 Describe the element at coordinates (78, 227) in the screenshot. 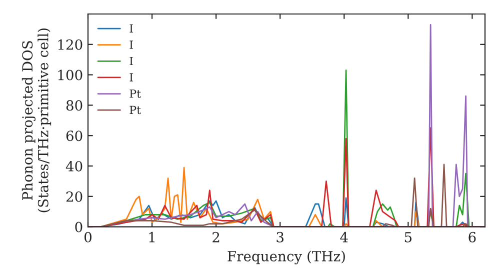

I see `y-tick-label: 0` at that location.